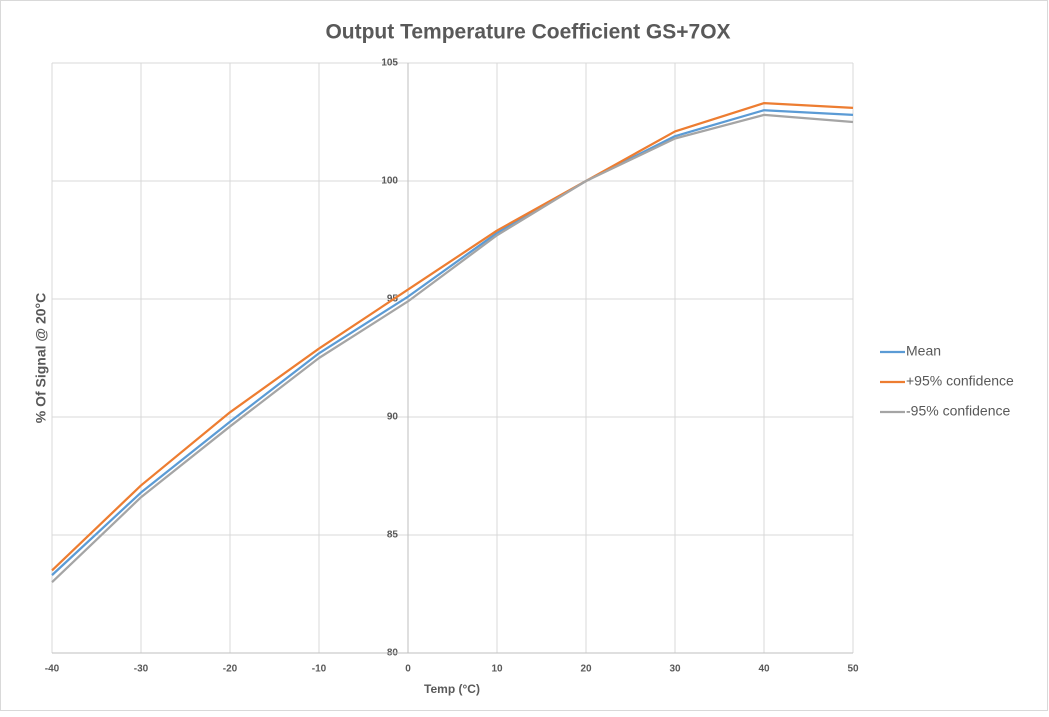  I want to click on y-tick-label: 85, so click(393, 535).